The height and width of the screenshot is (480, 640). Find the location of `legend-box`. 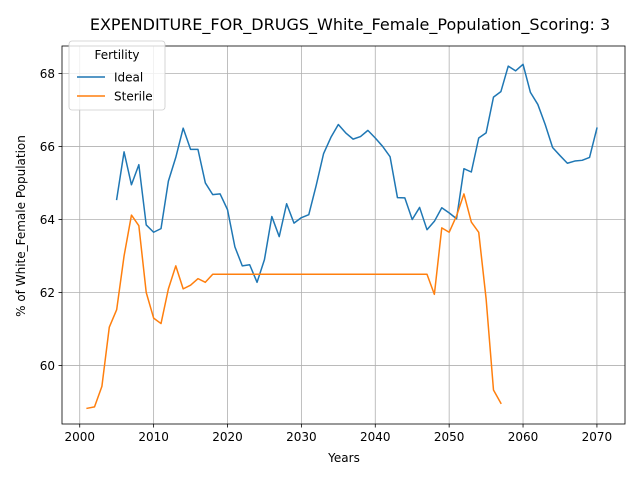

legend-box is located at coordinates (117, 75).